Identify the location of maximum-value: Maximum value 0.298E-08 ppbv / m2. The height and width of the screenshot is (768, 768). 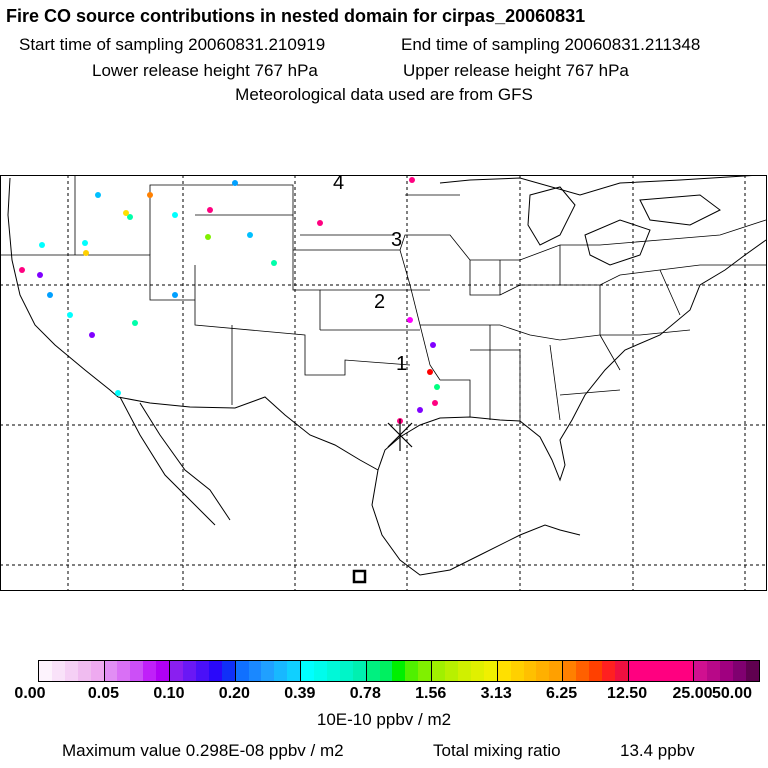
(203, 750).